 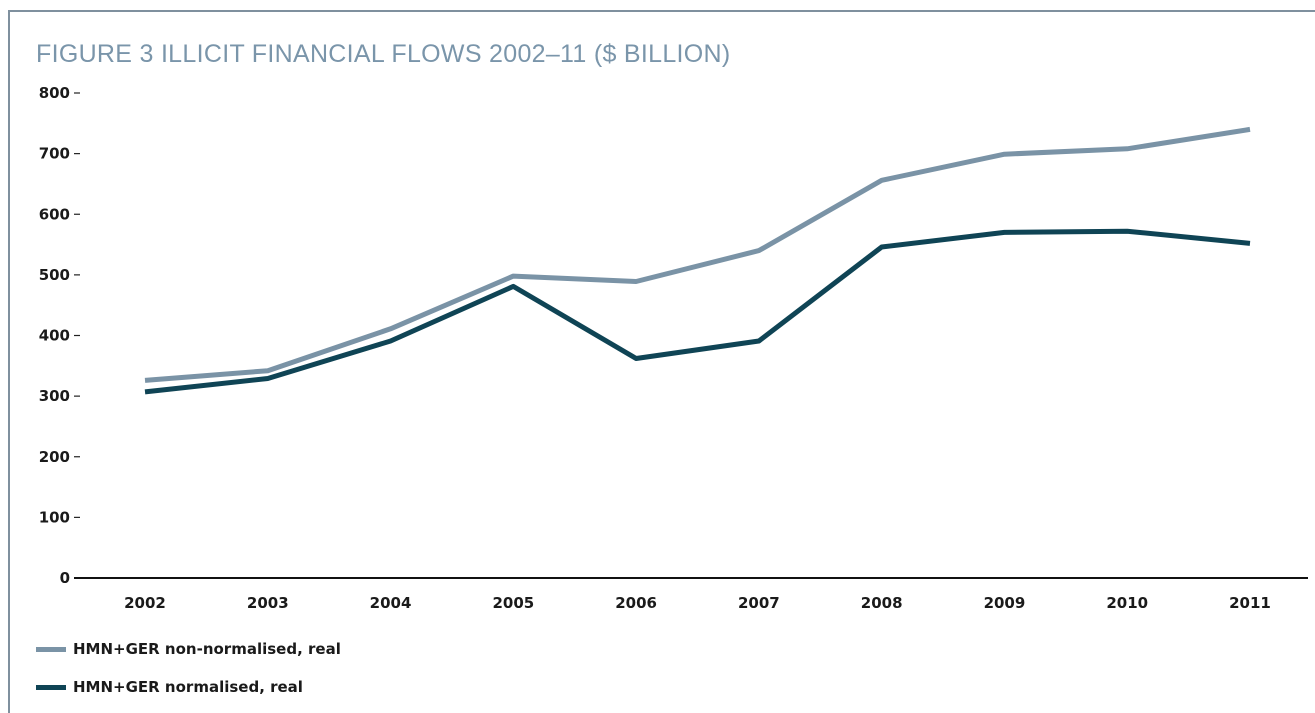 I want to click on y-tick-label-500: 500, so click(x=54, y=275).